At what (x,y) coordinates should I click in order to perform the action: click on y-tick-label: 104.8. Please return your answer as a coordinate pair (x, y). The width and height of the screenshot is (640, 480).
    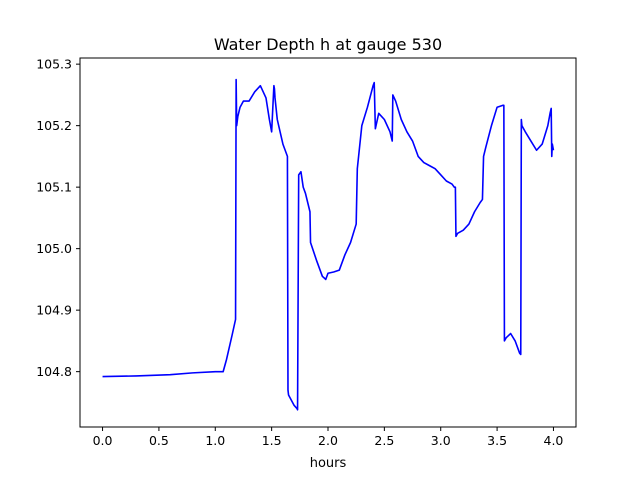
    Looking at the image, I should click on (54, 371).